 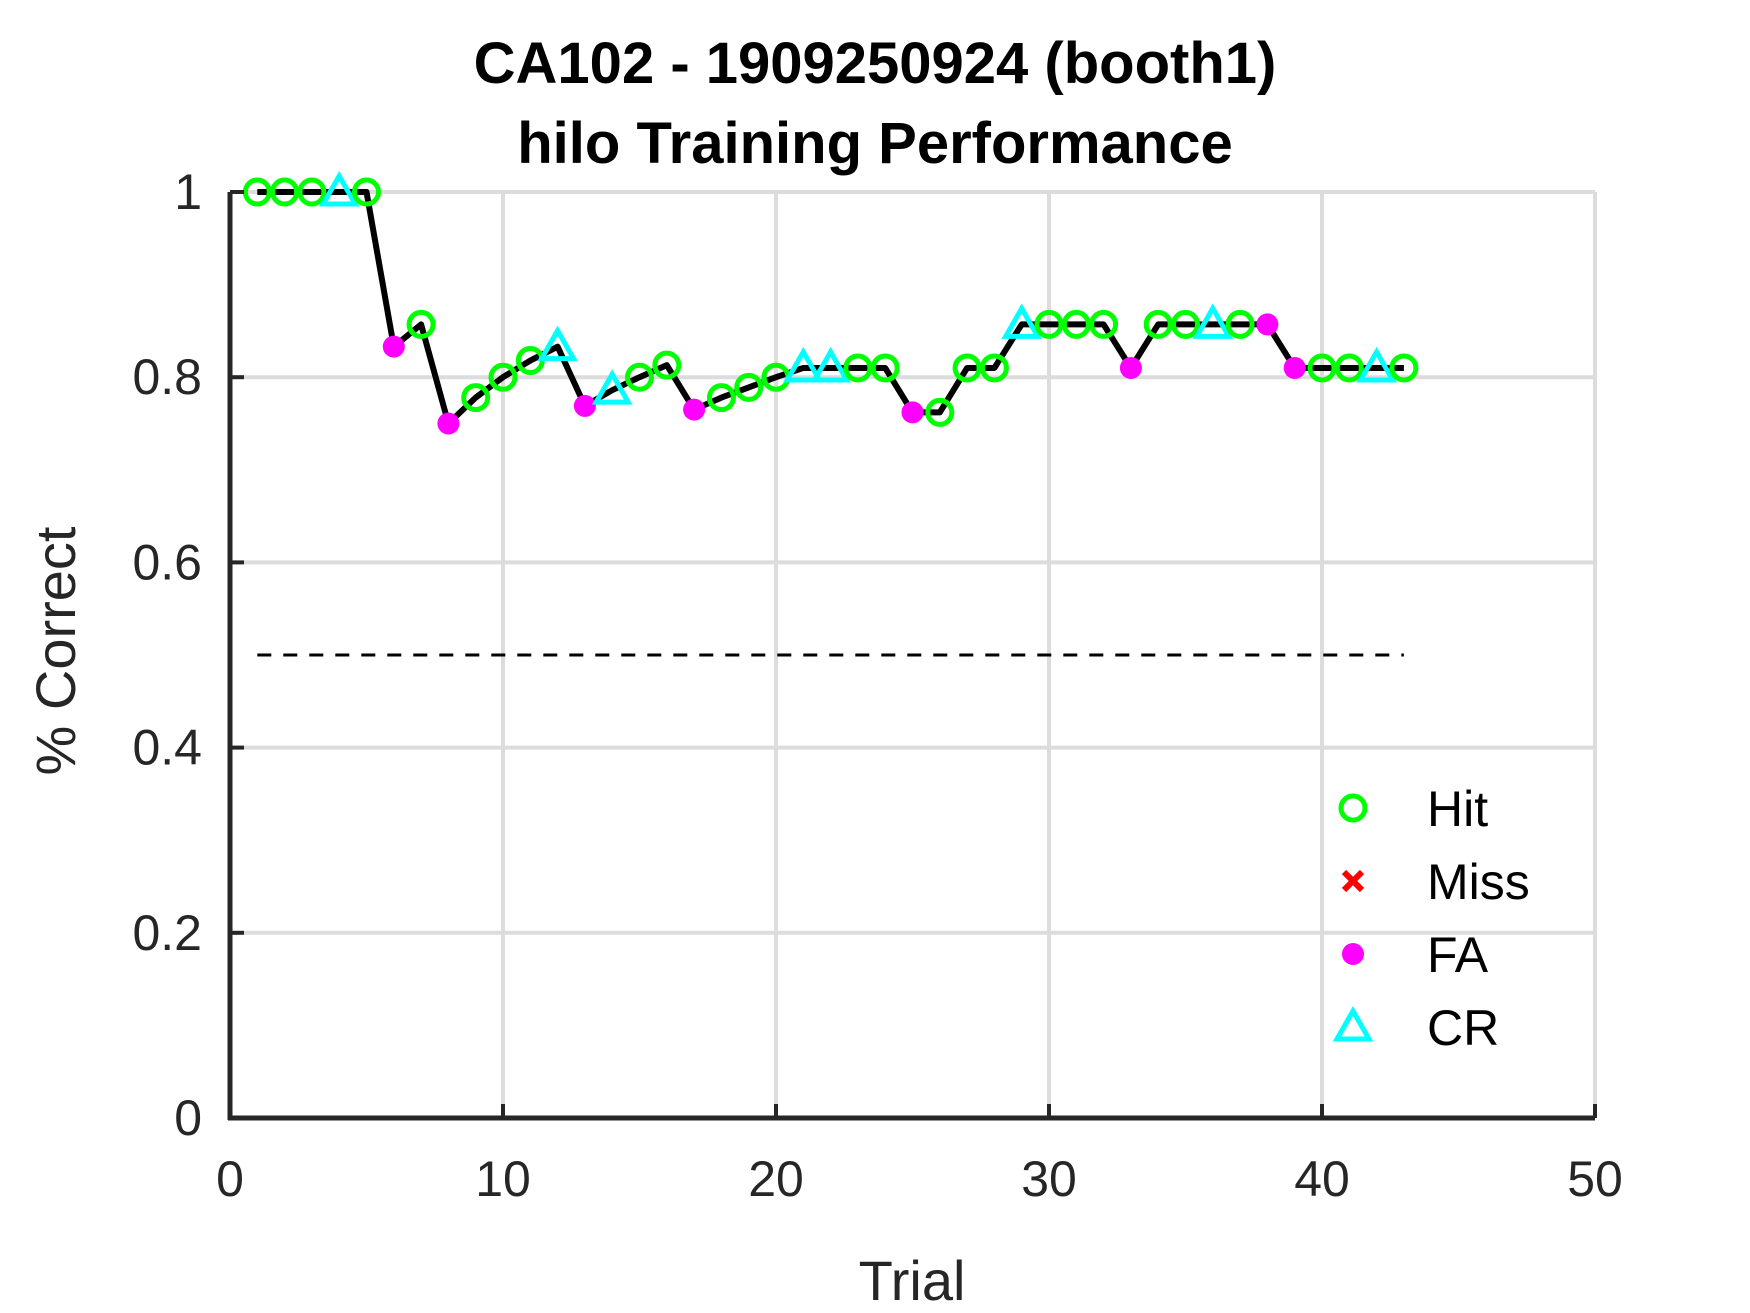 I want to click on legend-marker-miss, so click(x=1353, y=881).